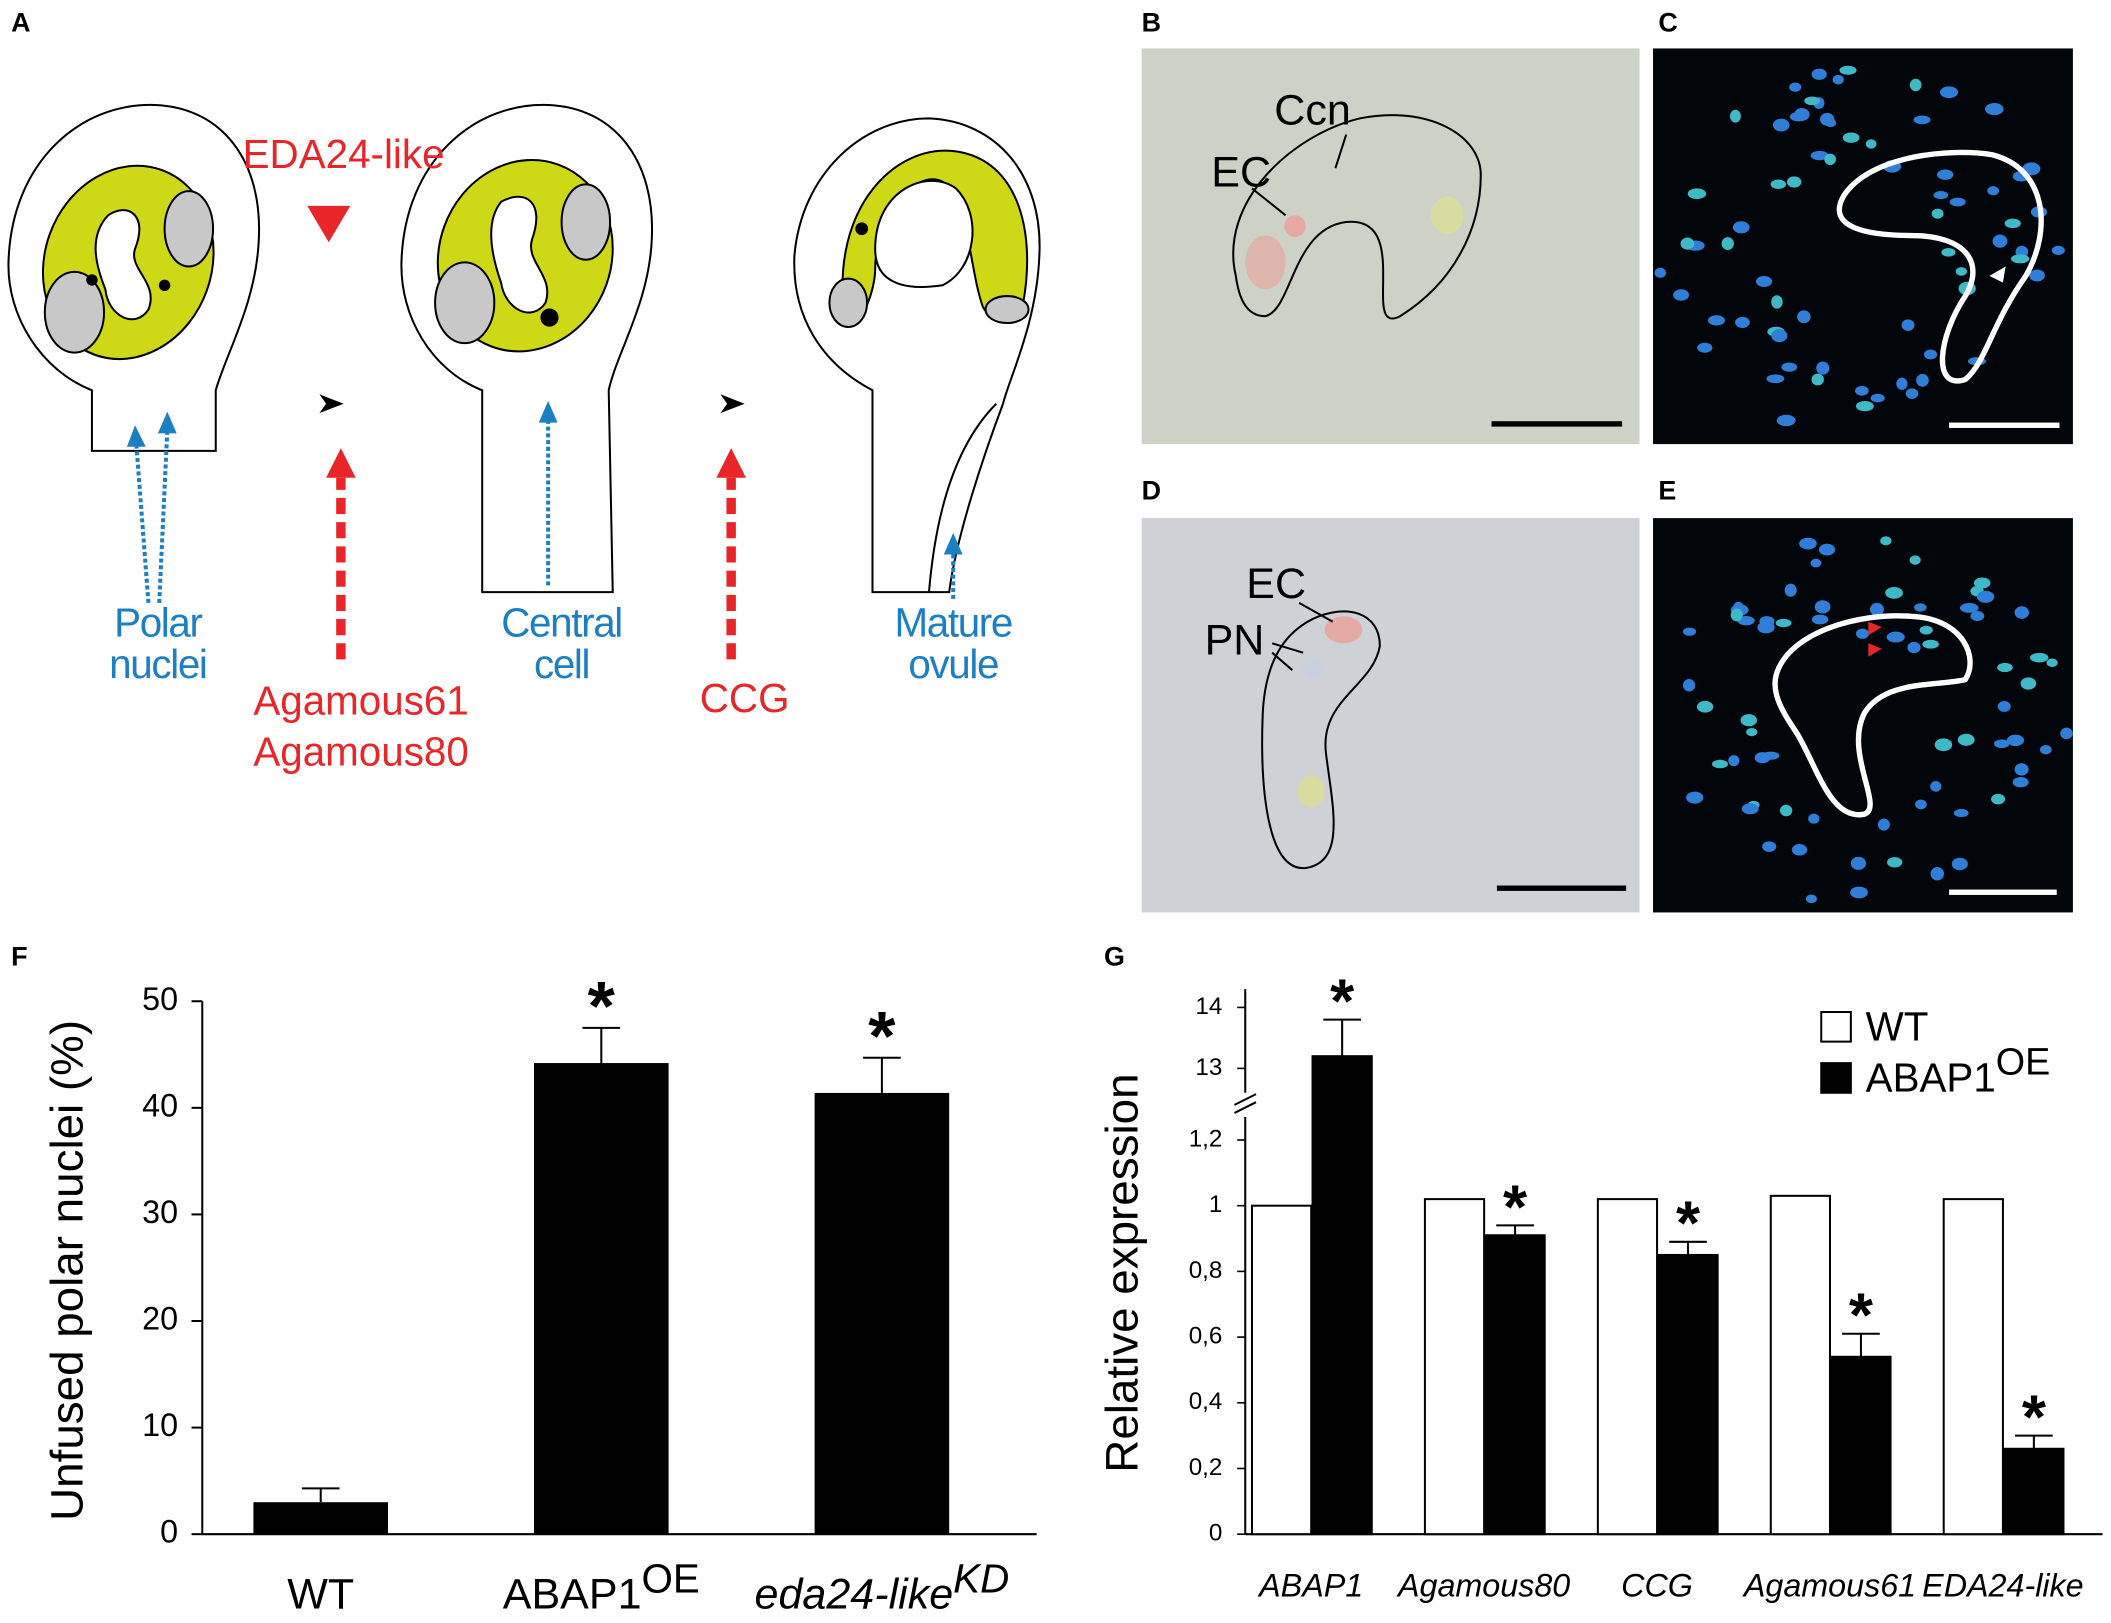  I want to click on panel-label: C, so click(1667, 22).